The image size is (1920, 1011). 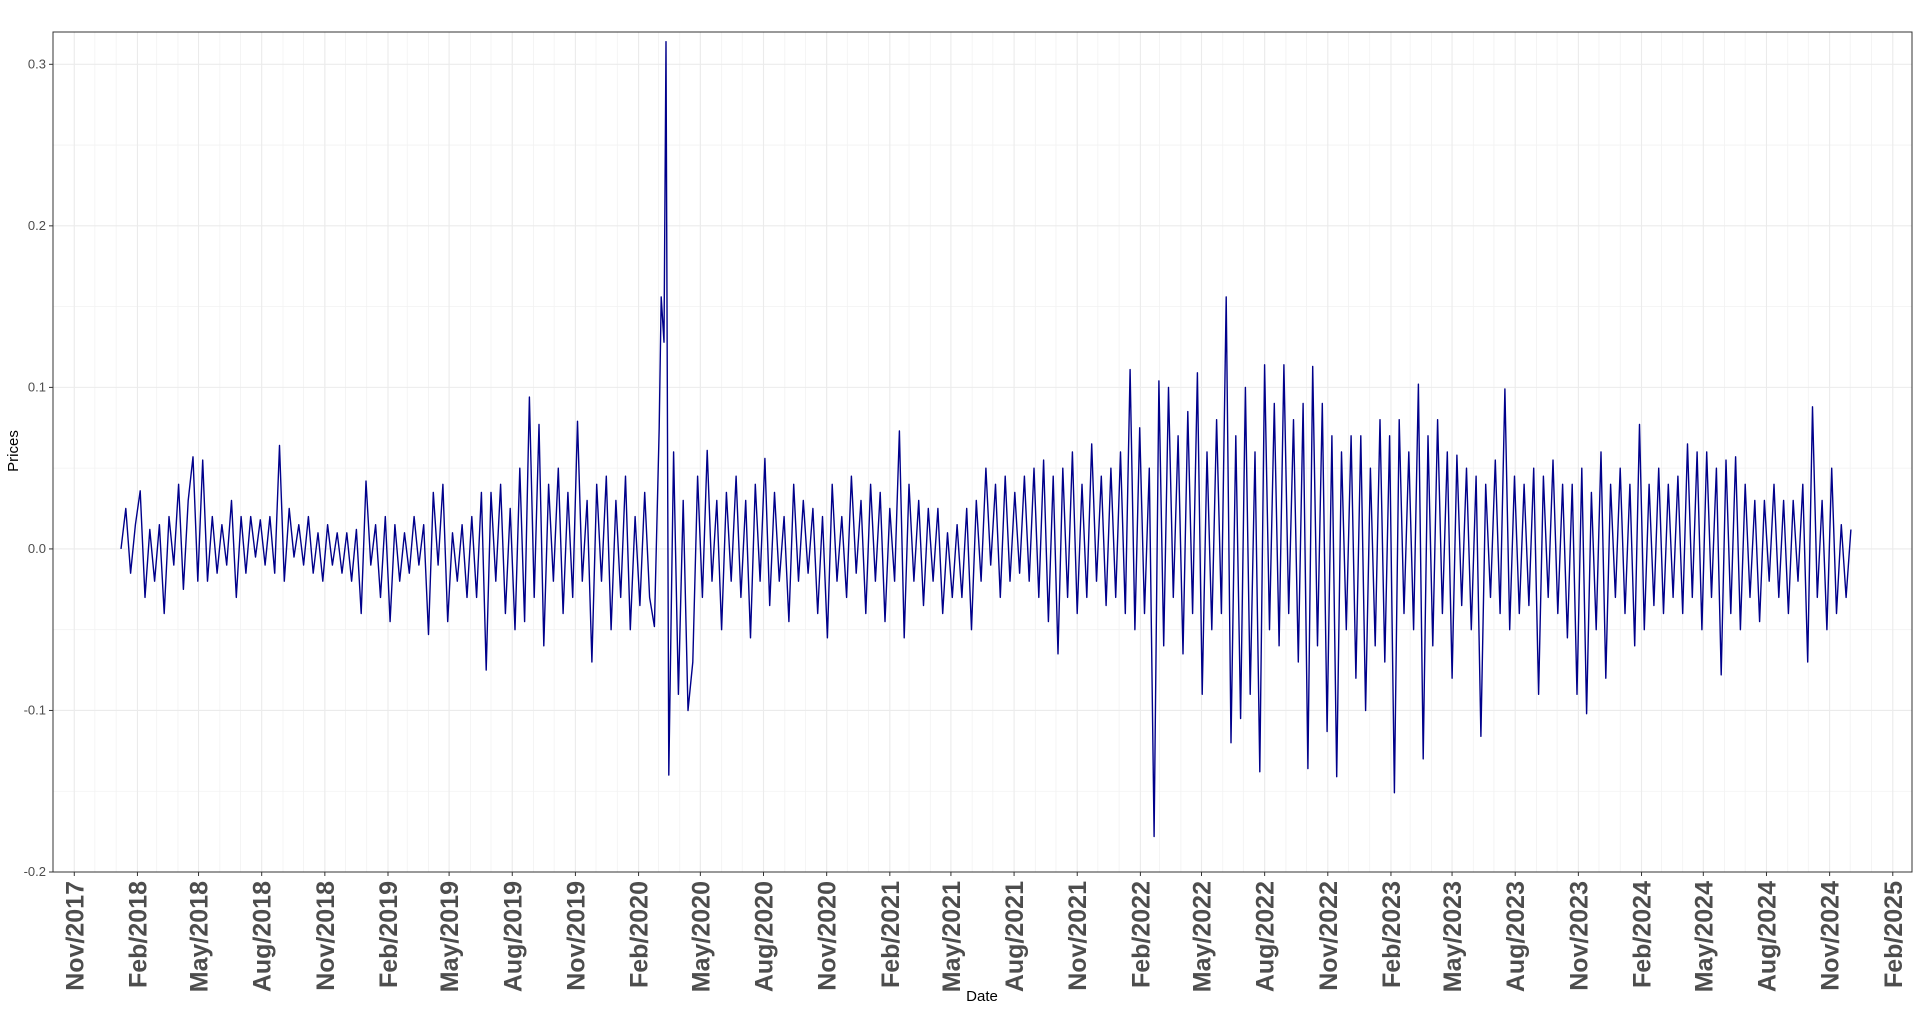 What do you see at coordinates (1266, 936) in the screenshot?
I see `x-tick-label: Aug/2022` at bounding box center [1266, 936].